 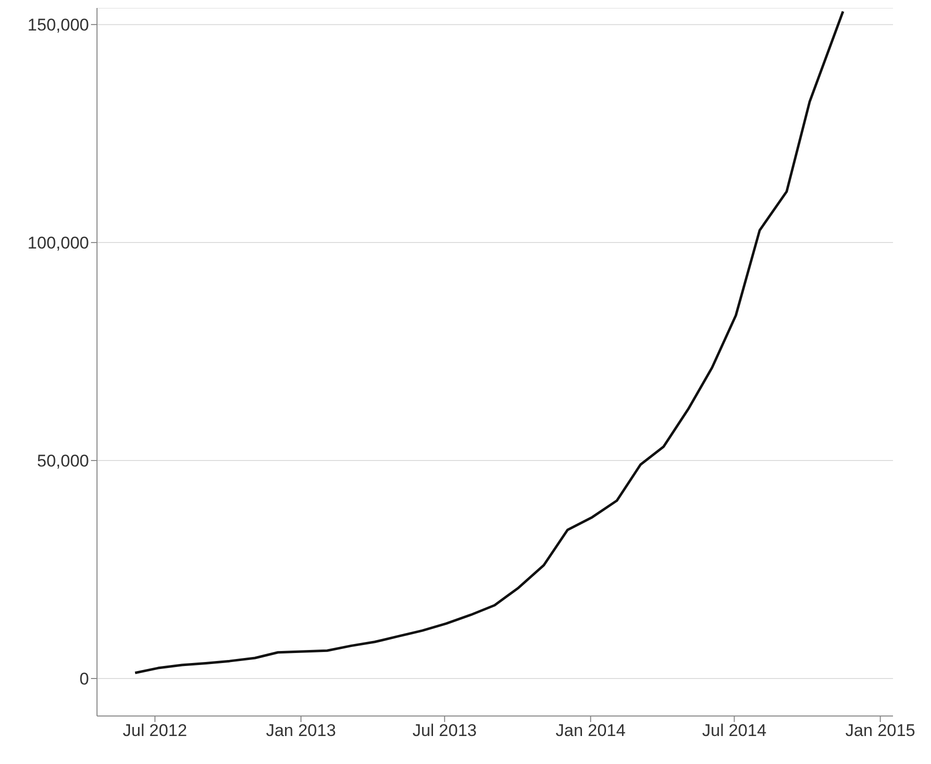 What do you see at coordinates (734, 730) in the screenshot?
I see `x-tick-label: Jul 2014` at bounding box center [734, 730].